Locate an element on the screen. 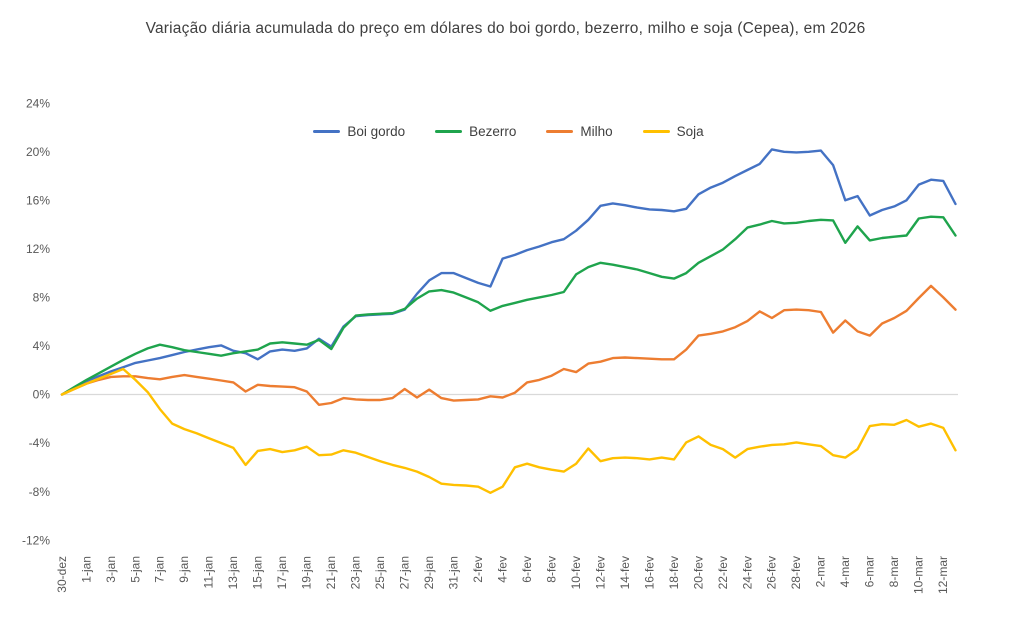  x-axis-tick-label: 1-jan is located at coordinates (86, 569).